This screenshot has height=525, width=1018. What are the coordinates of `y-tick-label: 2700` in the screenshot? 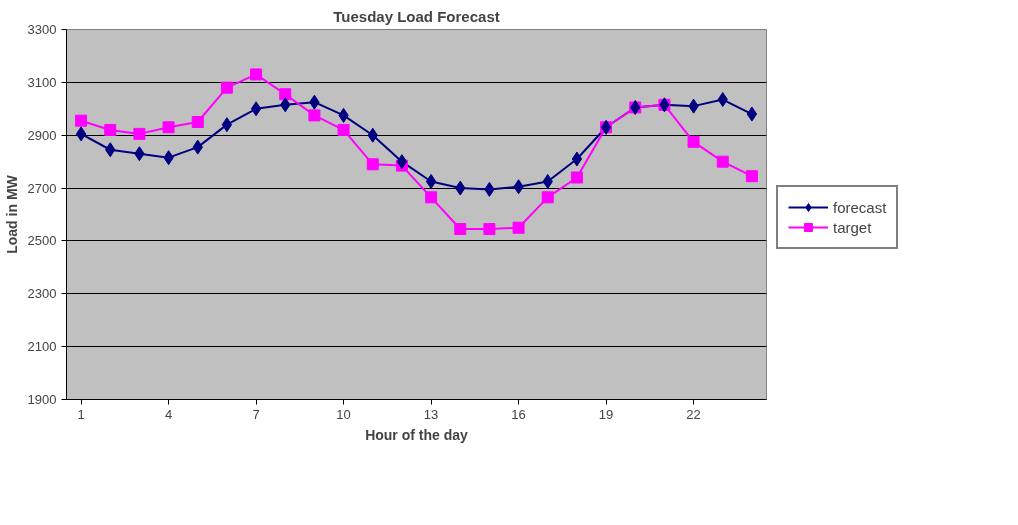 It's located at (42, 188).